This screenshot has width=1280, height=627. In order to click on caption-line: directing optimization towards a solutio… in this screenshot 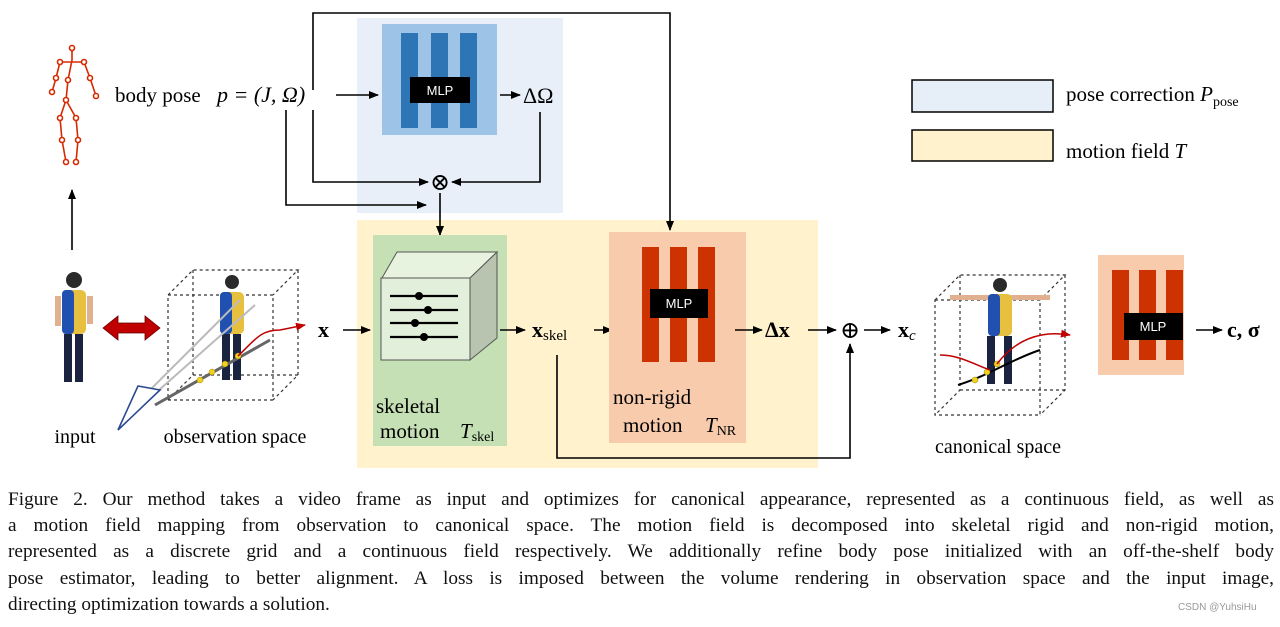, I will do `click(169, 604)`.